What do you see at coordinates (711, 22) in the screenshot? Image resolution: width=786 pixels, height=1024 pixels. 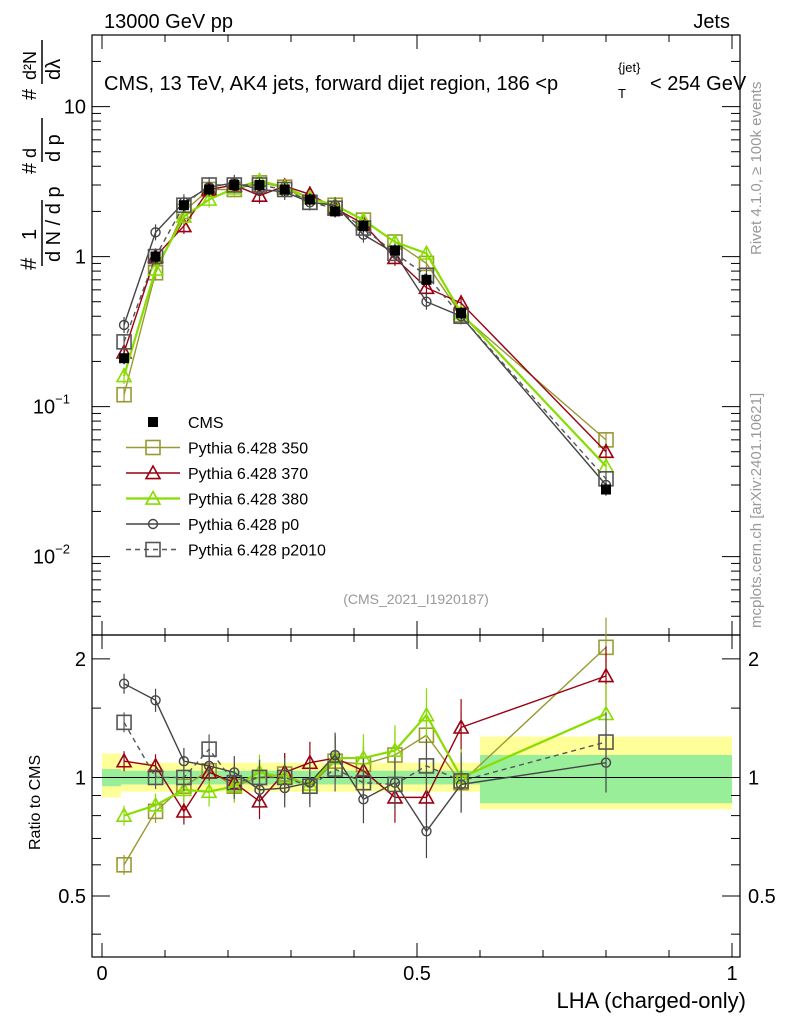 I see `header-right: Jets` at bounding box center [711, 22].